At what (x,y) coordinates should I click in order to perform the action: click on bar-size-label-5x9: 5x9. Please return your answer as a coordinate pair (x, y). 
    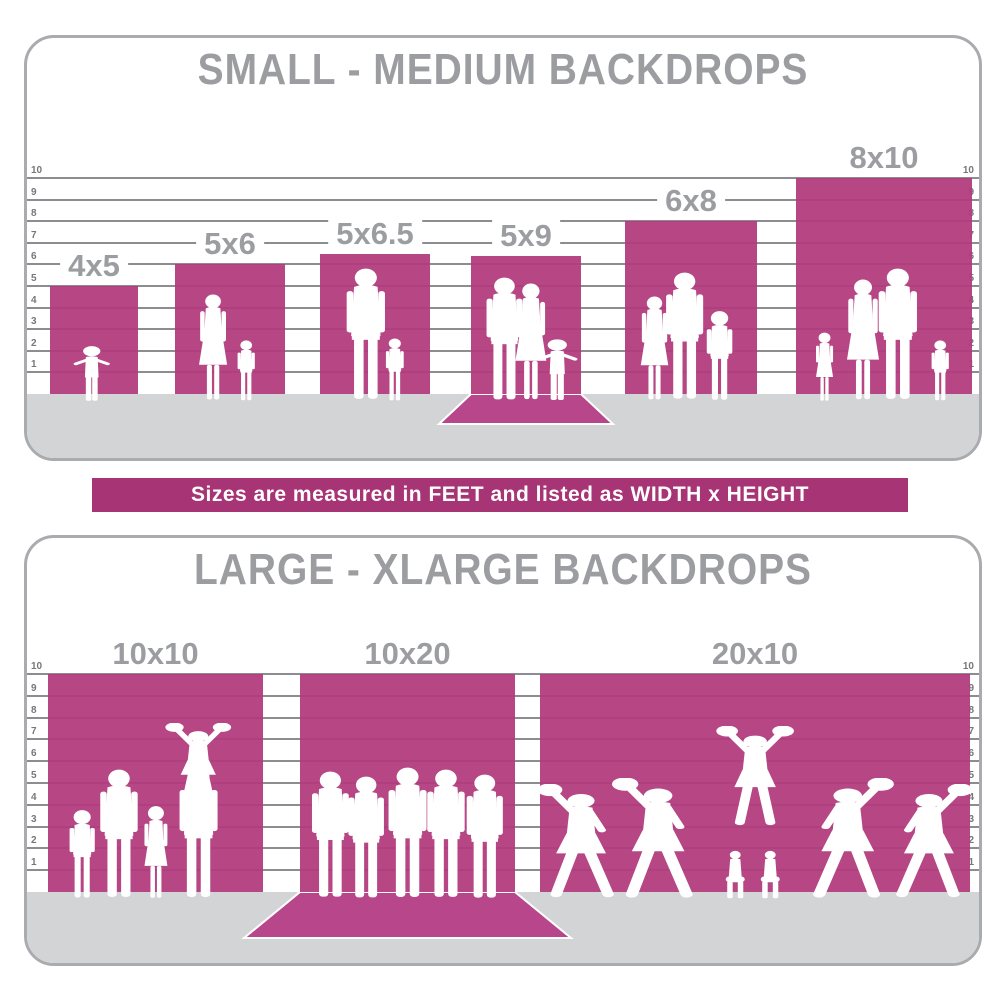
    Looking at the image, I should click on (526, 235).